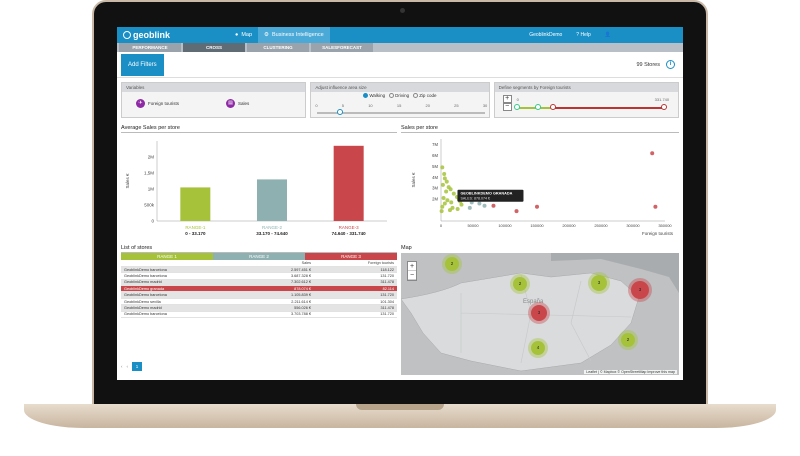  I want to click on radio-driving: Driving, so click(399, 96).